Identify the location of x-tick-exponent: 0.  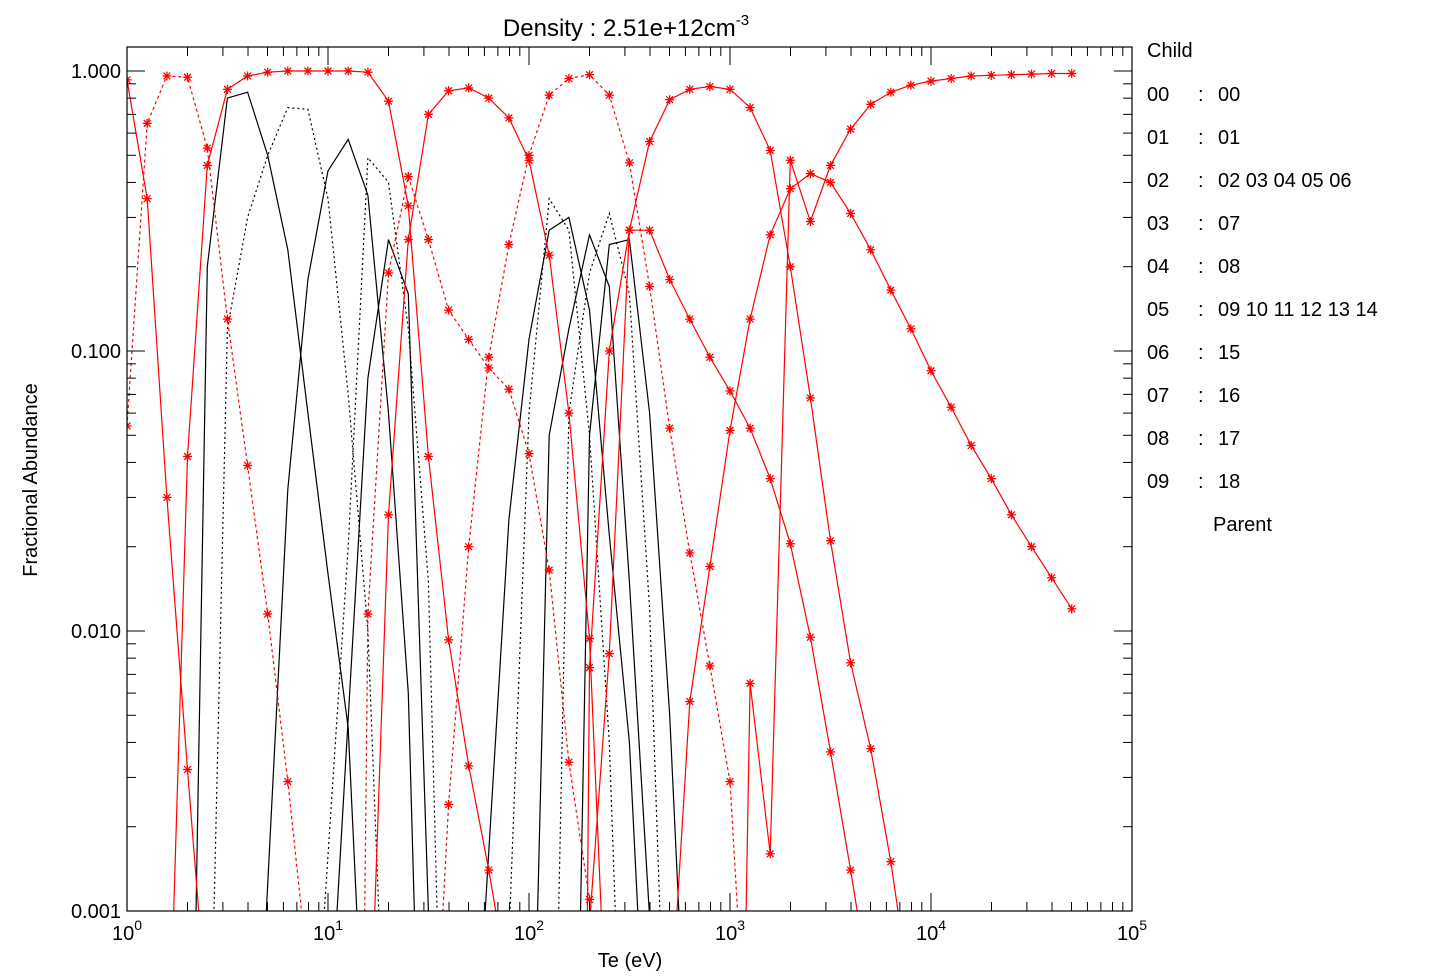
(138, 925).